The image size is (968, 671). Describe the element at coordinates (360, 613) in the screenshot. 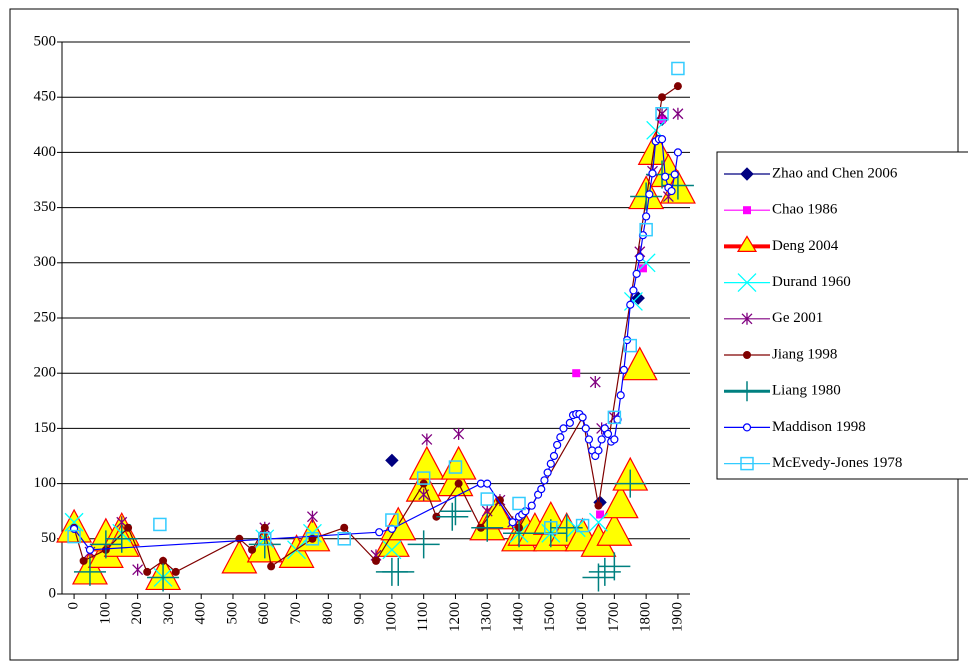

I see `x-tick-label: 900` at that location.